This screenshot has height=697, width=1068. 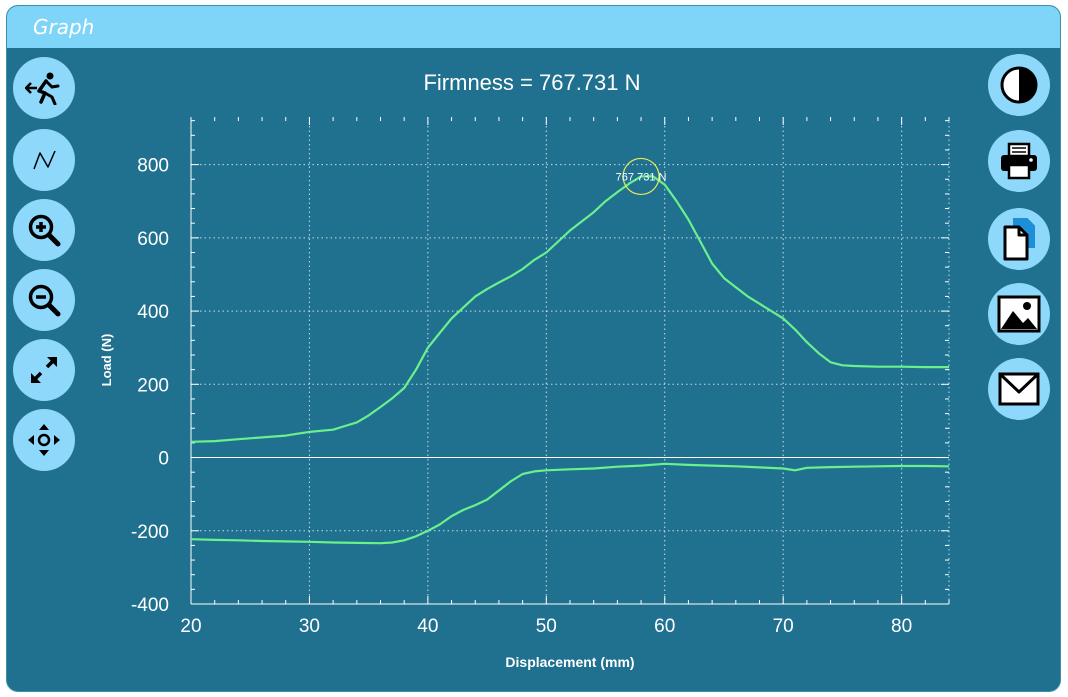 I want to click on zoom-in-button, so click(x=44, y=230).